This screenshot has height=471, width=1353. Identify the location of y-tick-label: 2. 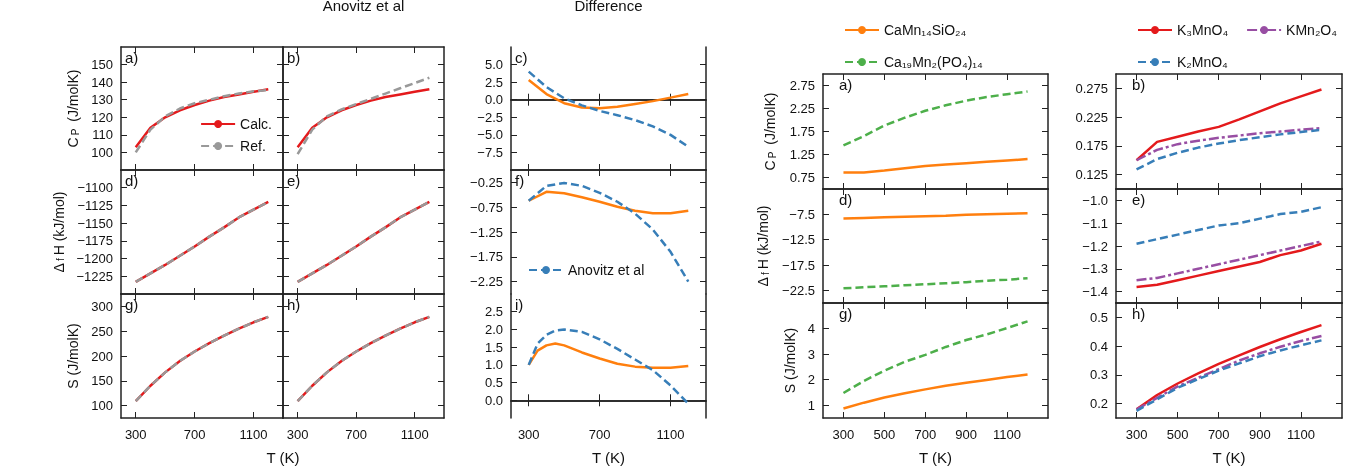
(811, 380).